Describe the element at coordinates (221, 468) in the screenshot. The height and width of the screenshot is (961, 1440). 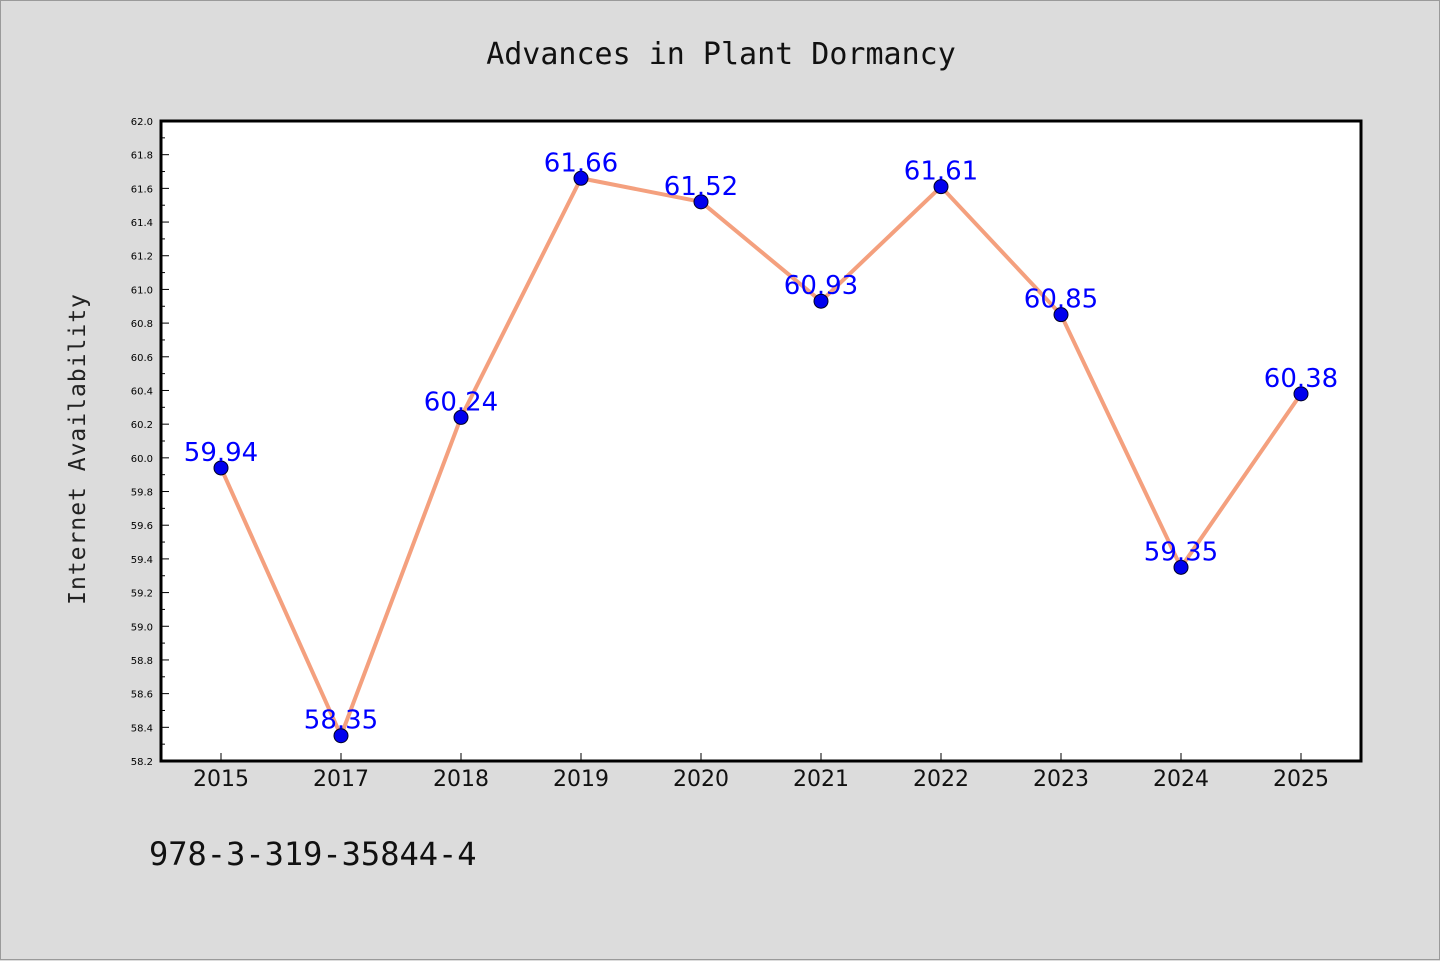
I see `data-point-2015` at that location.